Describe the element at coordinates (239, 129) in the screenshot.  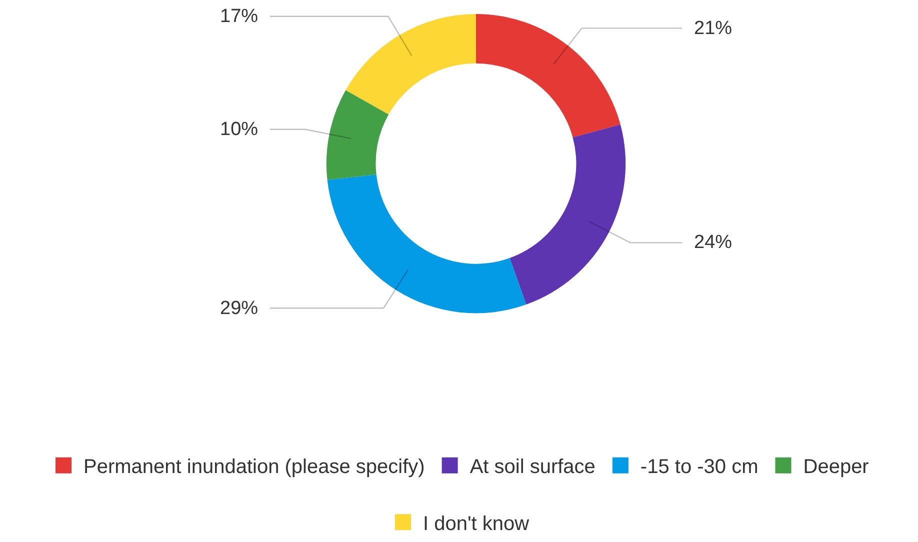
I see `data-label: 10%` at that location.